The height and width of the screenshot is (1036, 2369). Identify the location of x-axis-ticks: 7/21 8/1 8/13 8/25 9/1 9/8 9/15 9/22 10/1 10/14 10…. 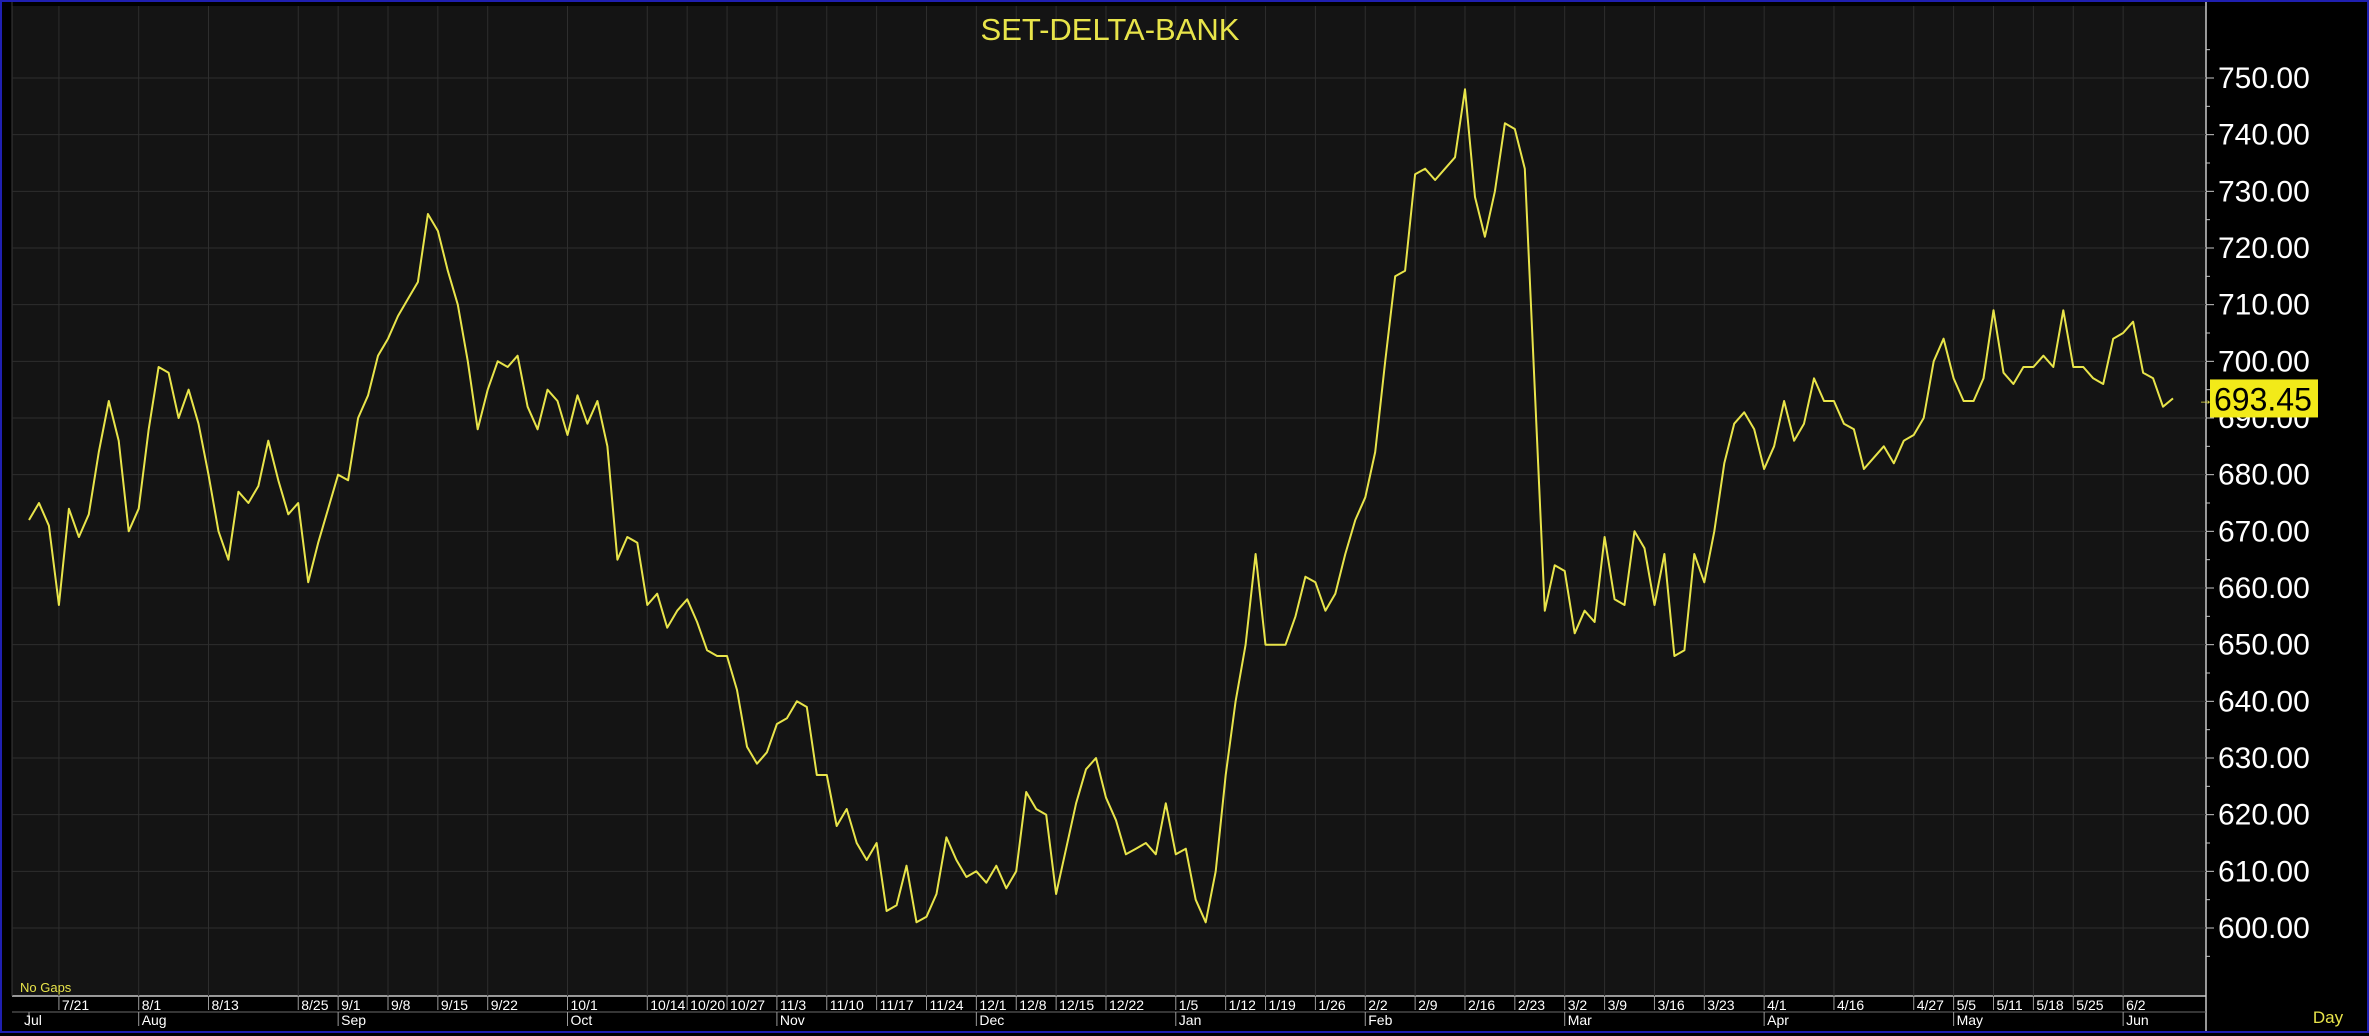
(1109, 1012).